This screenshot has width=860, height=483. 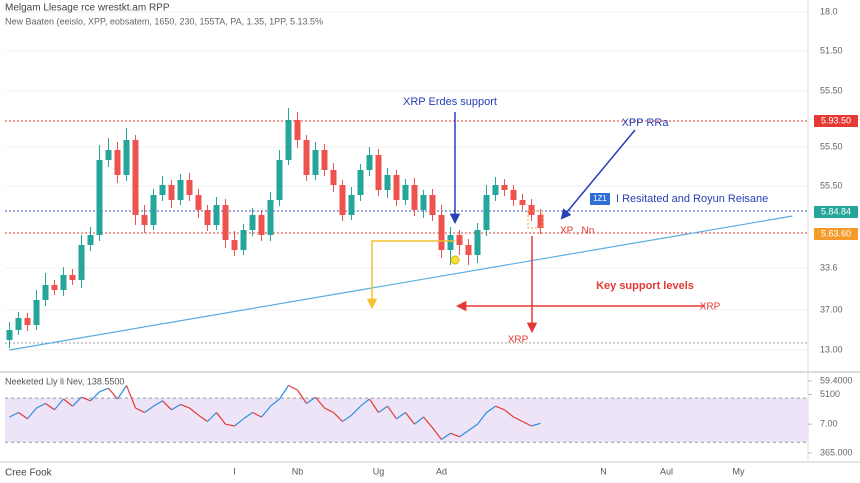 I want to click on footer: Cree Fook, so click(x=29, y=473).